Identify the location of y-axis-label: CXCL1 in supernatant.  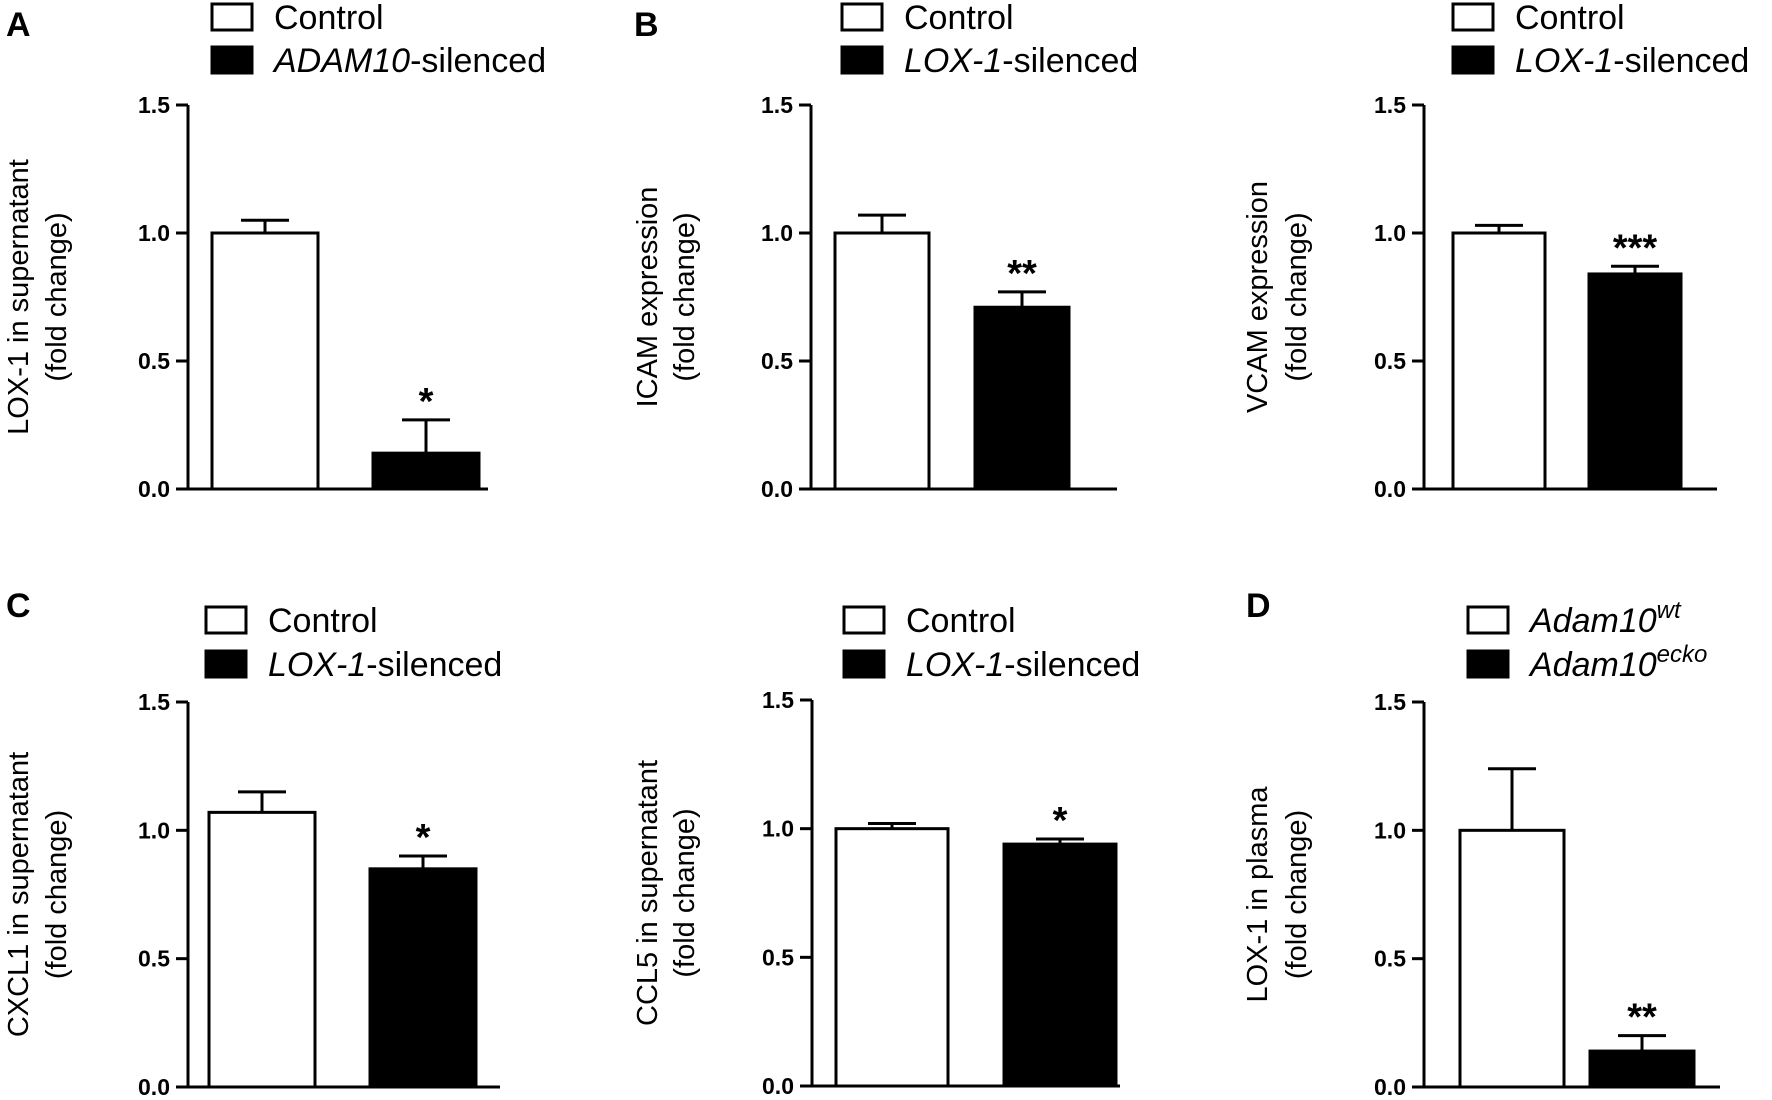
(19, 894).